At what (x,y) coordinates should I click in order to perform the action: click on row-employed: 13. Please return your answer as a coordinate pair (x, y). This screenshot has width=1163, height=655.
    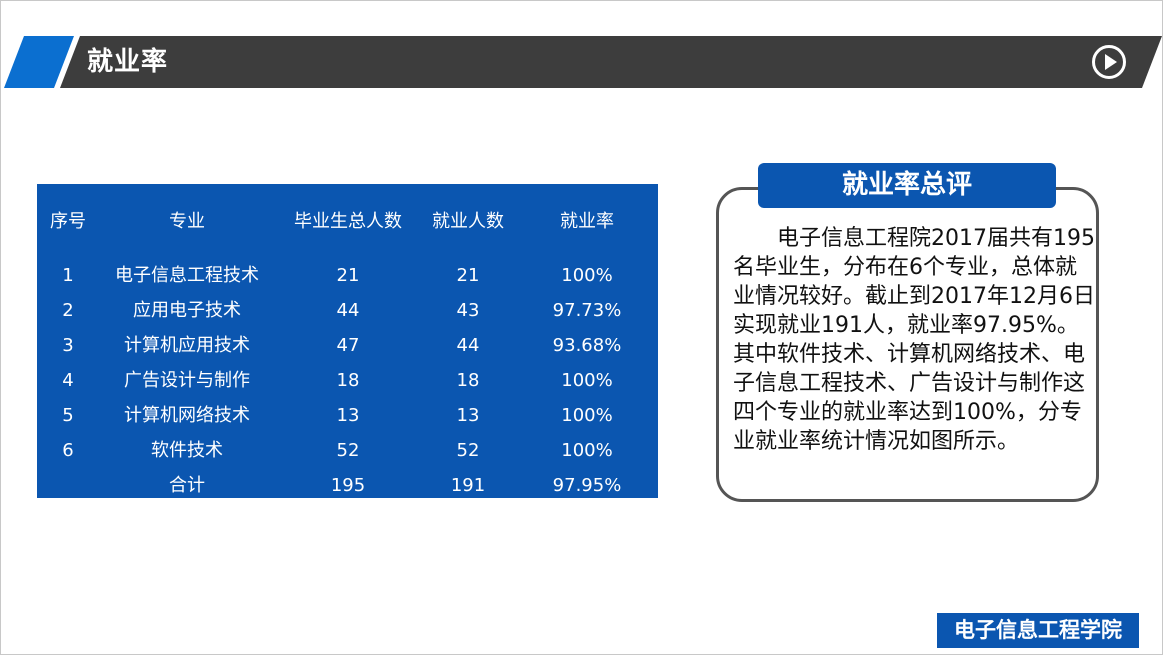
    Looking at the image, I should click on (468, 415).